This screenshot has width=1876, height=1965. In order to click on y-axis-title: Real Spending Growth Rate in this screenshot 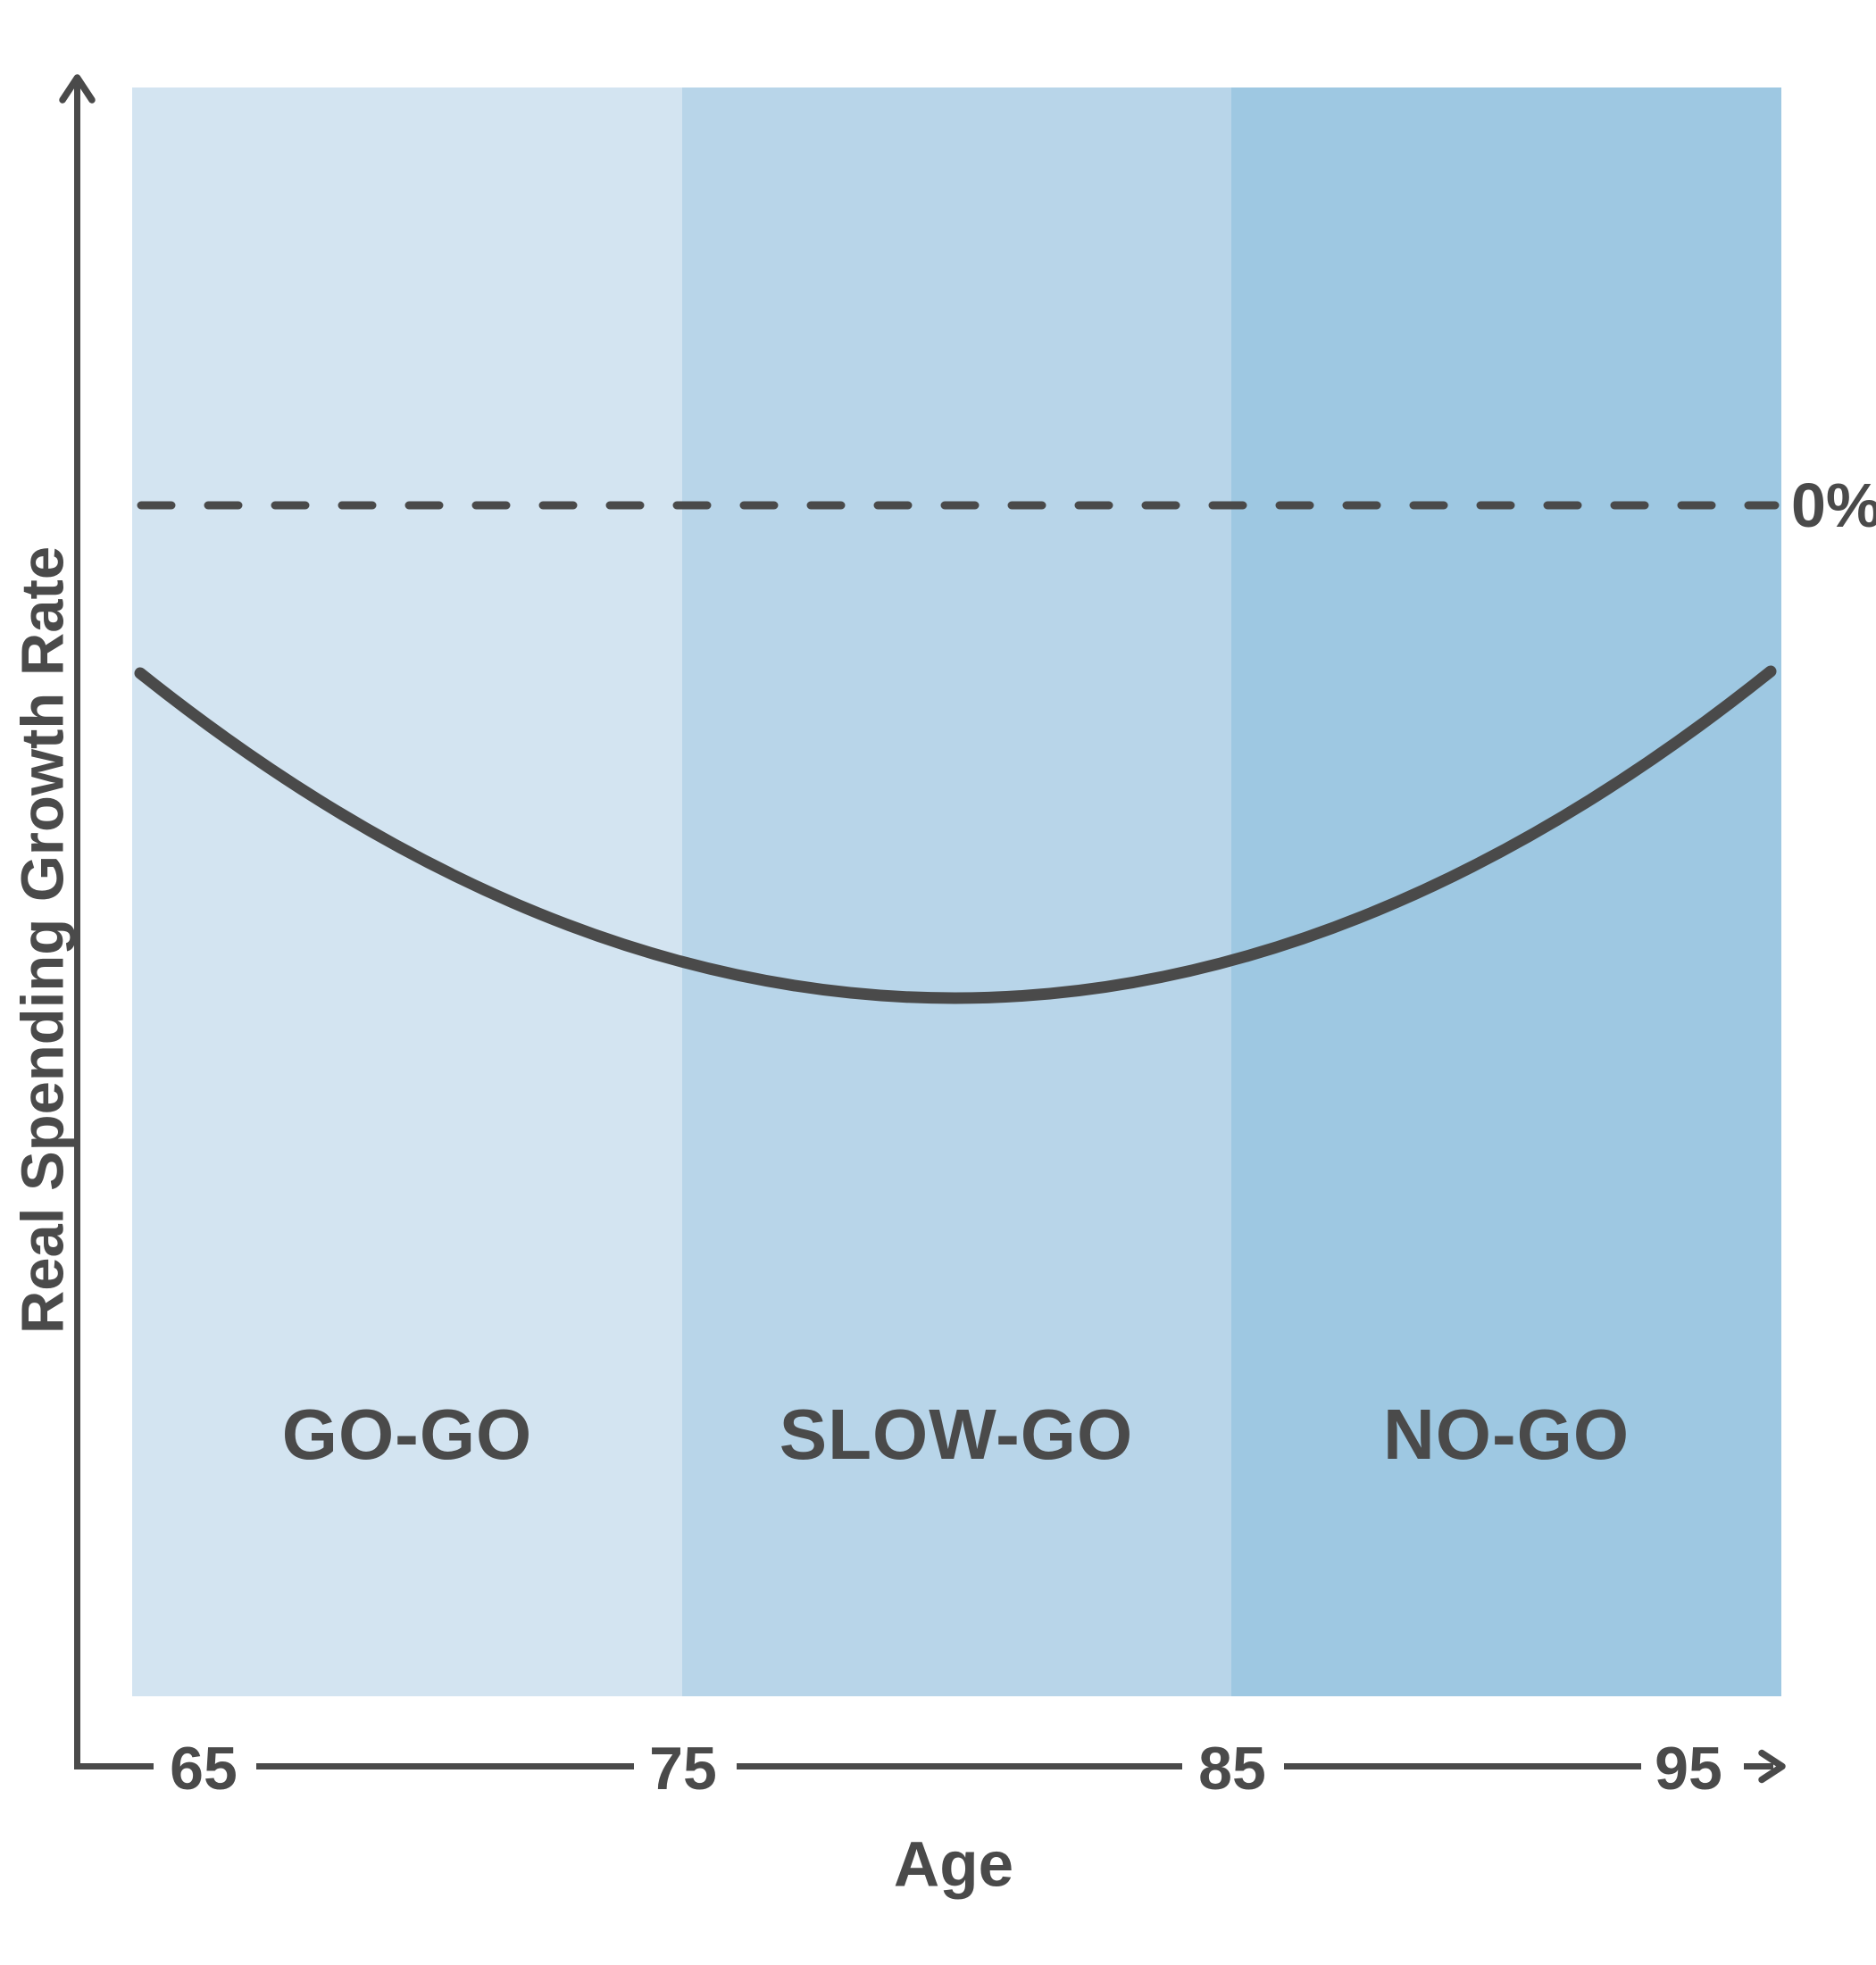, I will do `click(43, 940)`.